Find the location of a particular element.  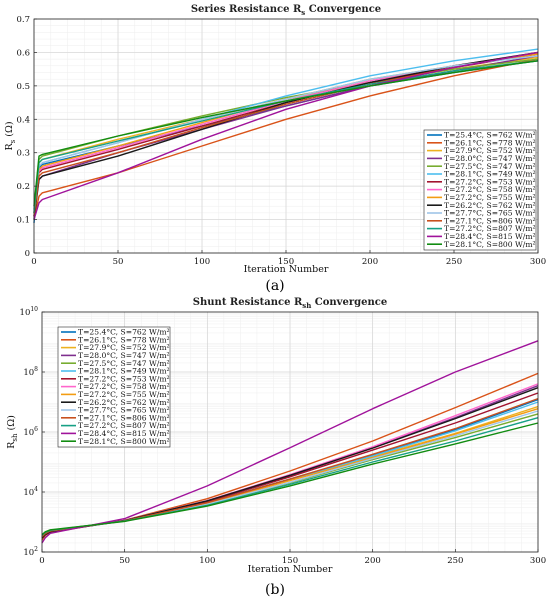

y-tick-label-base: 0 is located at coordinates (27, 254).